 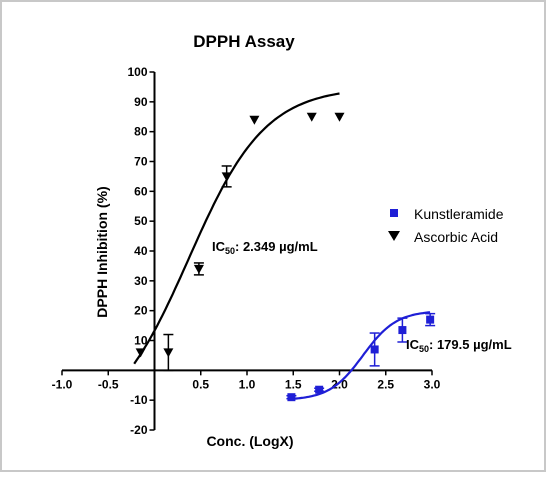 What do you see at coordinates (361, 355) in the screenshot?
I see `fit-curve-kunstleramide` at bounding box center [361, 355].